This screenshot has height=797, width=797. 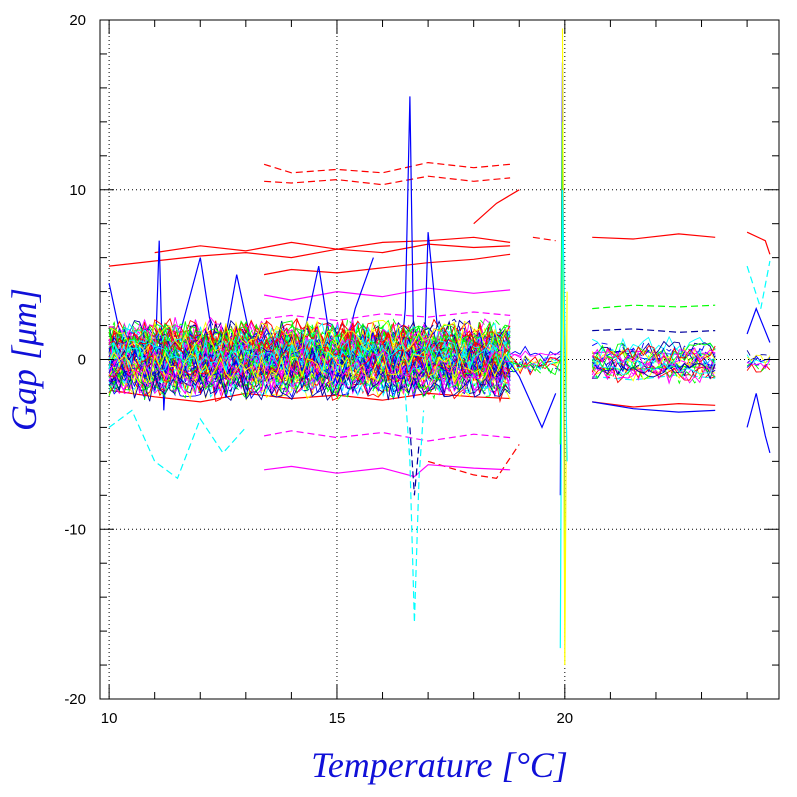 What do you see at coordinates (77, 20) in the screenshot?
I see `y-tick-label: 20` at bounding box center [77, 20].